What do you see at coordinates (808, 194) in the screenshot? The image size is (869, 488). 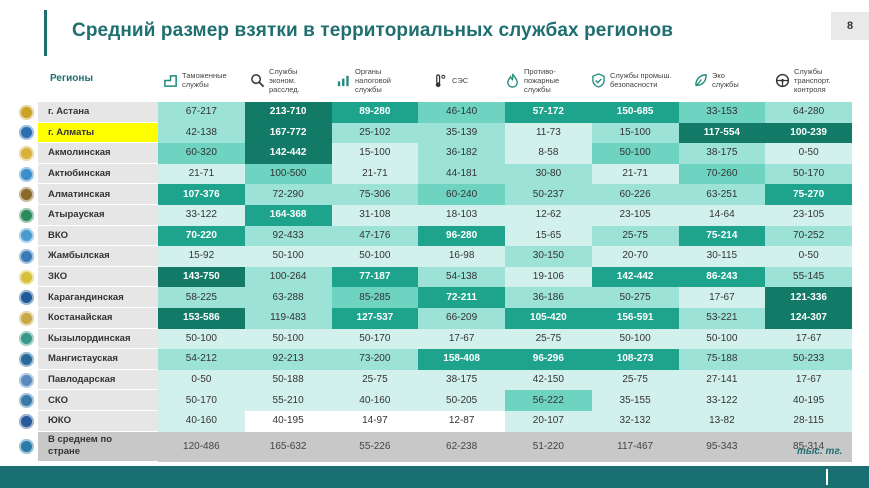 I see `table-cell: 75-270` at bounding box center [808, 194].